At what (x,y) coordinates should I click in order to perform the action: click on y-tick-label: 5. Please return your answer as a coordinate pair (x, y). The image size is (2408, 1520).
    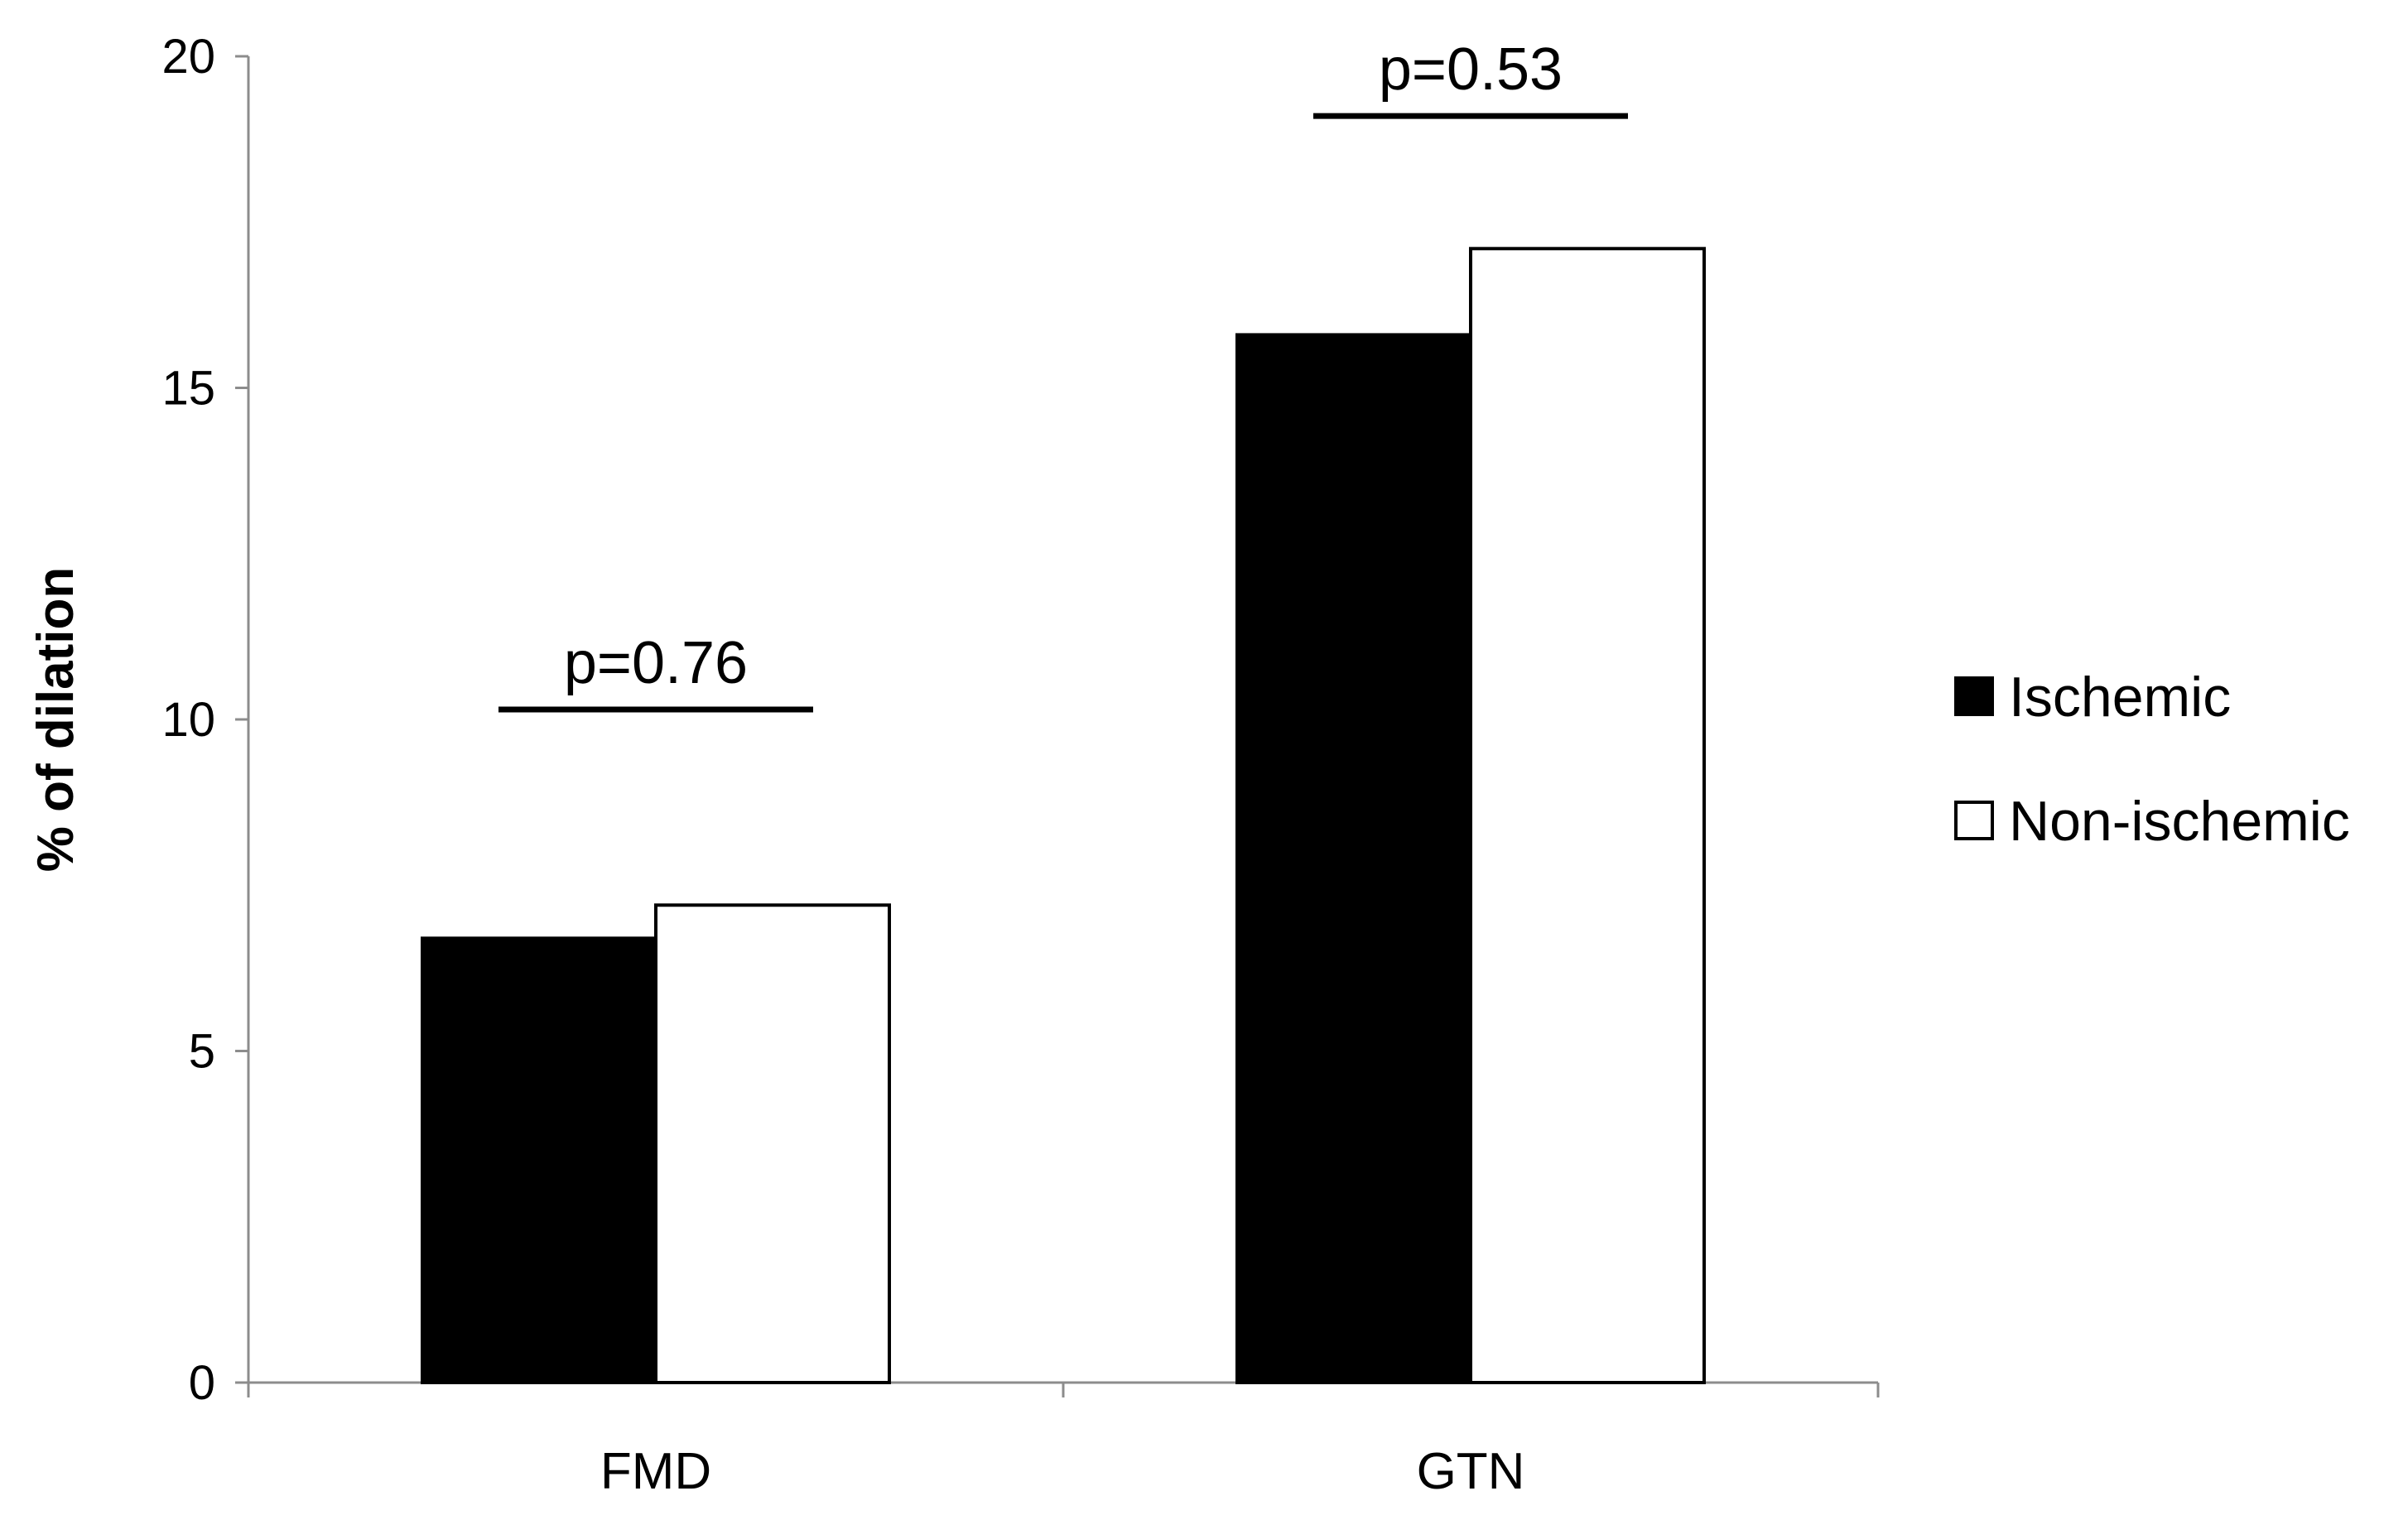
    Looking at the image, I should click on (202, 1052).